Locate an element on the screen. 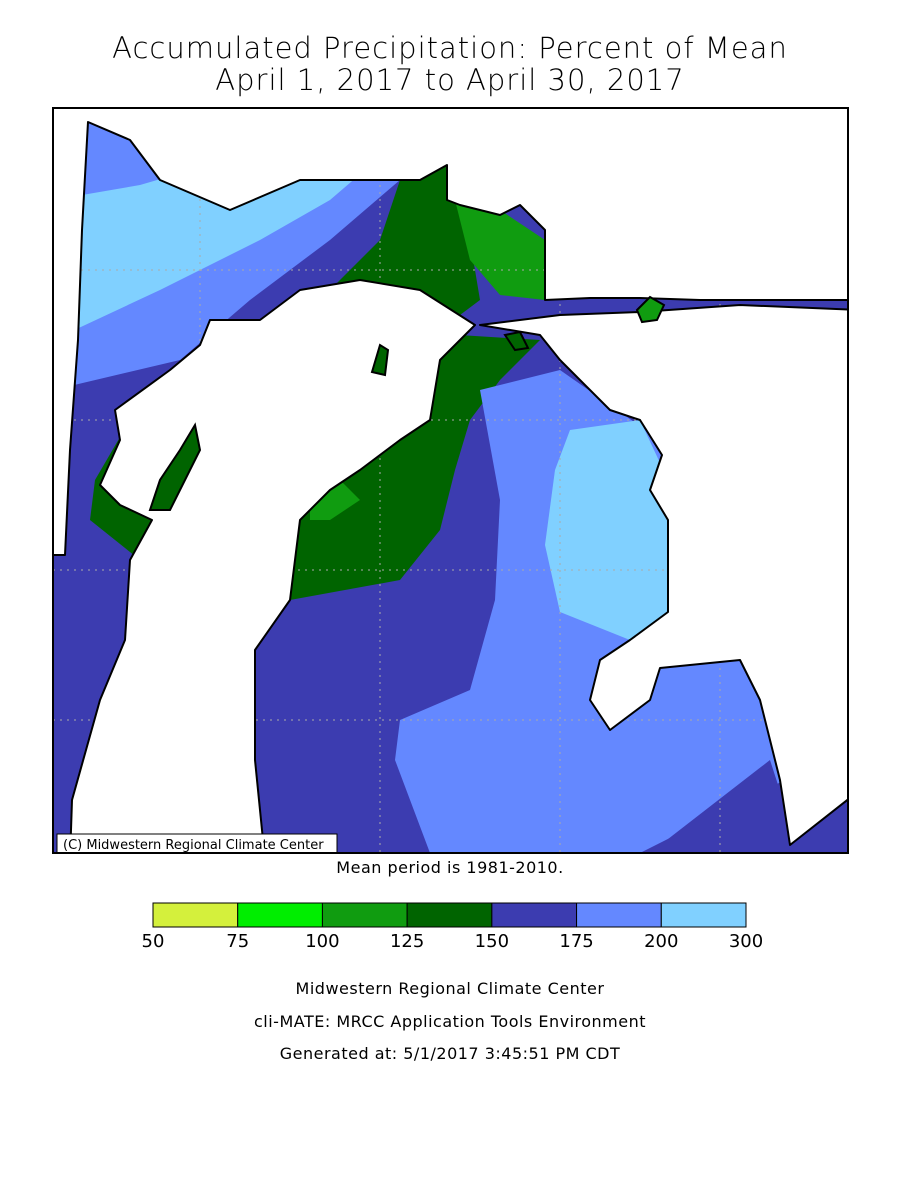 The image size is (900, 1204). legend-label: 200 is located at coordinates (661, 941).